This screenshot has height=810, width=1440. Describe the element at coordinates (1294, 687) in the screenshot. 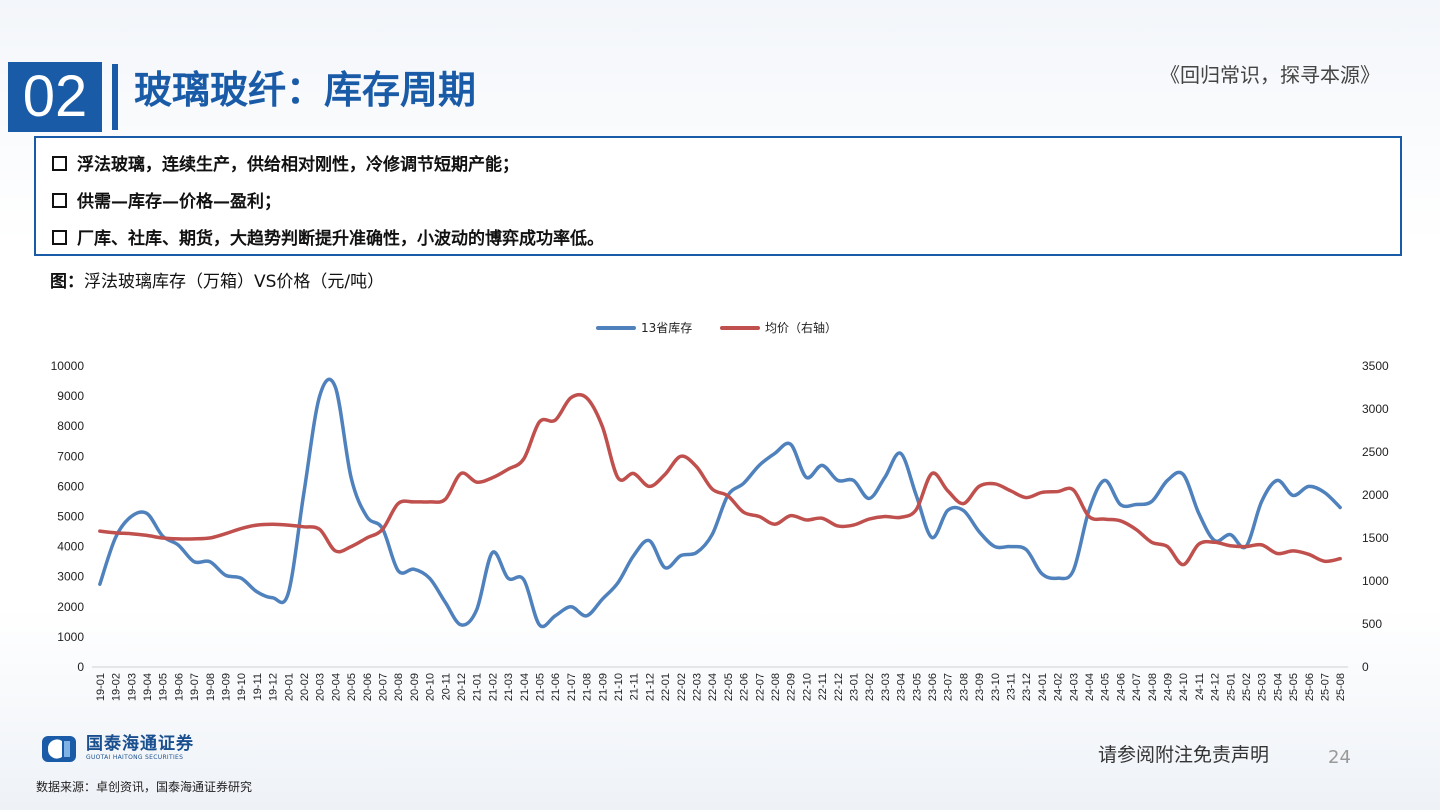

I see `x-tick-label: 25-05` at that location.